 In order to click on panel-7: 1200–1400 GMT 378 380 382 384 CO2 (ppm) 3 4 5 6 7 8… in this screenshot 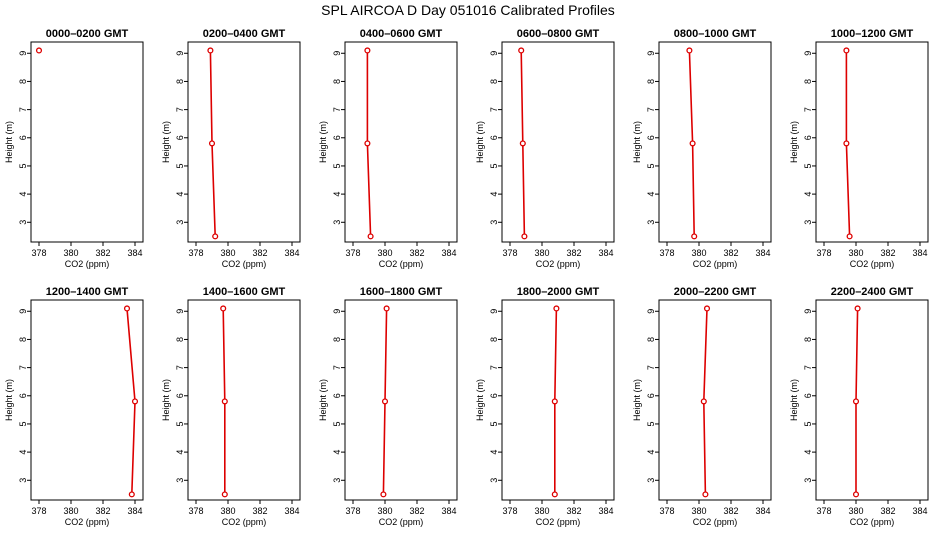, I will do `click(74, 406)`.